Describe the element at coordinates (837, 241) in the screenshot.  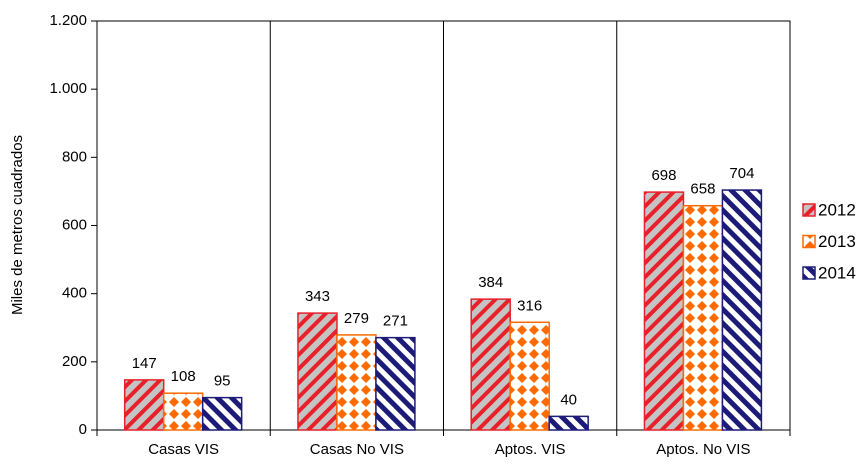
I see `legend-label: 2013` at that location.